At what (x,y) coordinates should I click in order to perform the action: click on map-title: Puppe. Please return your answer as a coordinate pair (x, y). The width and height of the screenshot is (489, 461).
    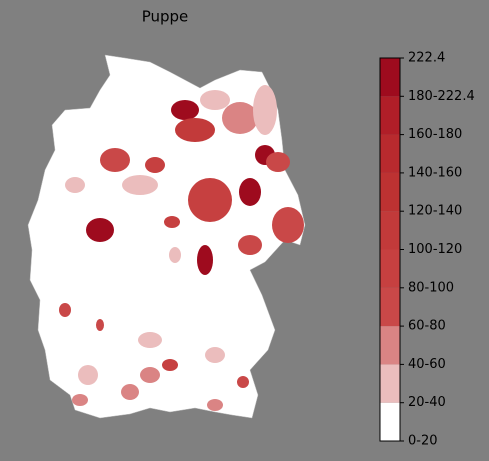
    Looking at the image, I should click on (165, 17).